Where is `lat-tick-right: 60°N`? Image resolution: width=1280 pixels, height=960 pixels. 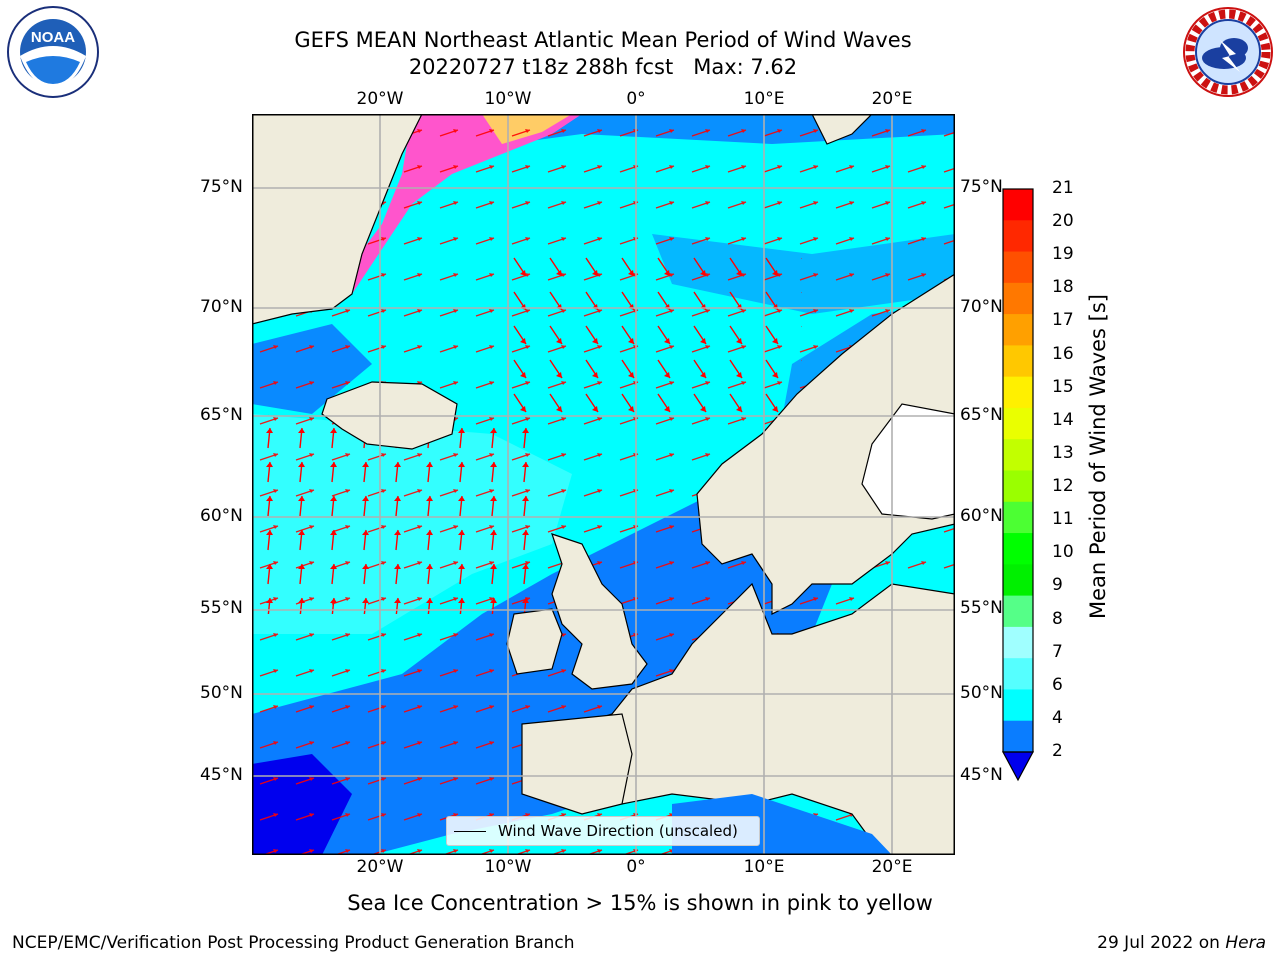 lat-tick-right: 60°N is located at coordinates (981, 516).